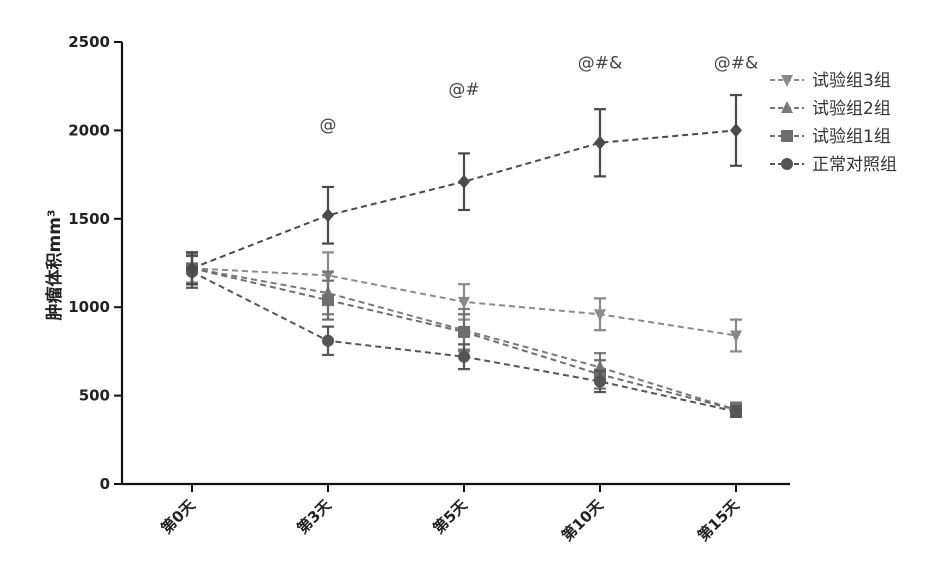  Describe the element at coordinates (89, 307) in the screenshot. I see `y-tick-label: 1000` at that location.